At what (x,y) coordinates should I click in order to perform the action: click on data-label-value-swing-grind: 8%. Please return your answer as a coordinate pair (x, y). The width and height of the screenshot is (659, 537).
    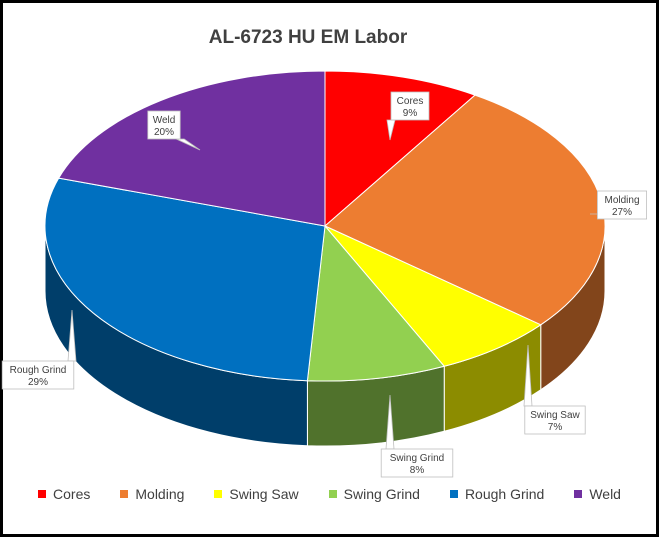
    Looking at the image, I should click on (417, 470).